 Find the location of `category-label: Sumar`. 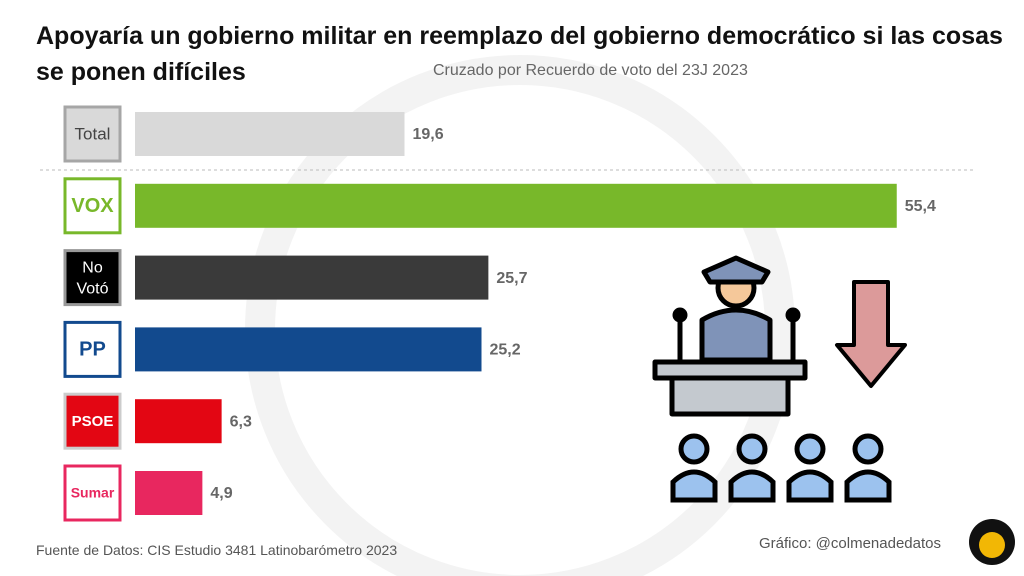

category-label: Sumar is located at coordinates (93, 493).